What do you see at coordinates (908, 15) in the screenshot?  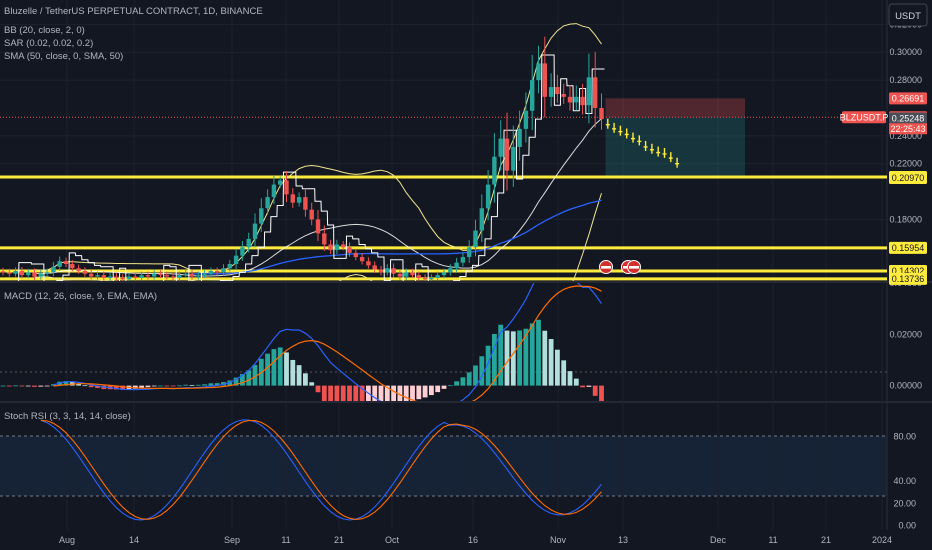 I see `currency-button: USDT` at bounding box center [908, 15].